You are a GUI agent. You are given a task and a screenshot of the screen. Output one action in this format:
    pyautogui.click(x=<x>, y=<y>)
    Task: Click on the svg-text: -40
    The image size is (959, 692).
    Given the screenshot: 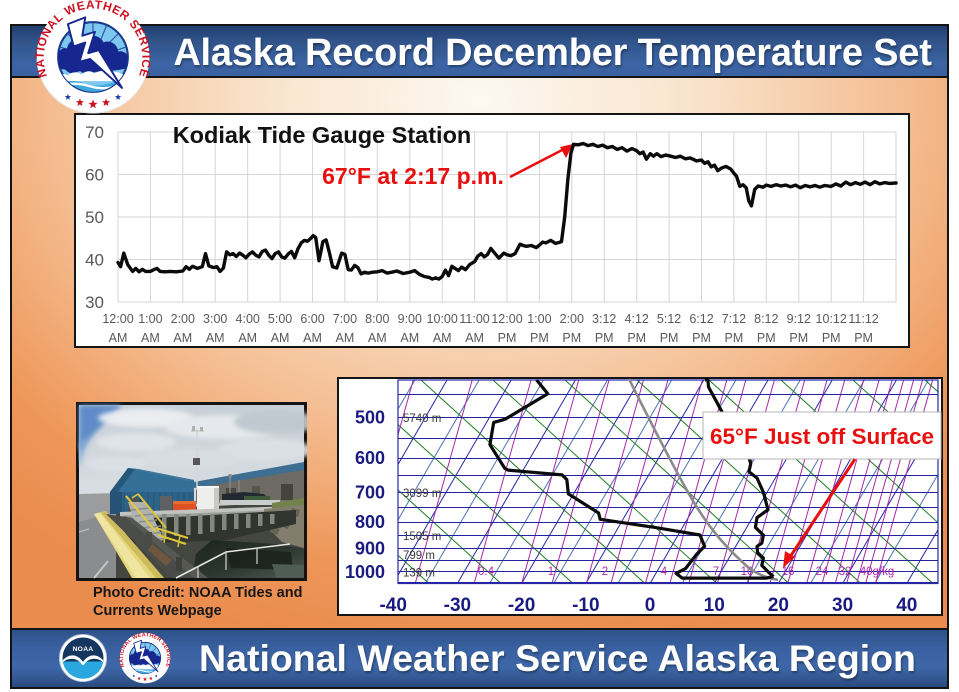 What is the action you would take?
    pyautogui.click(x=392, y=605)
    